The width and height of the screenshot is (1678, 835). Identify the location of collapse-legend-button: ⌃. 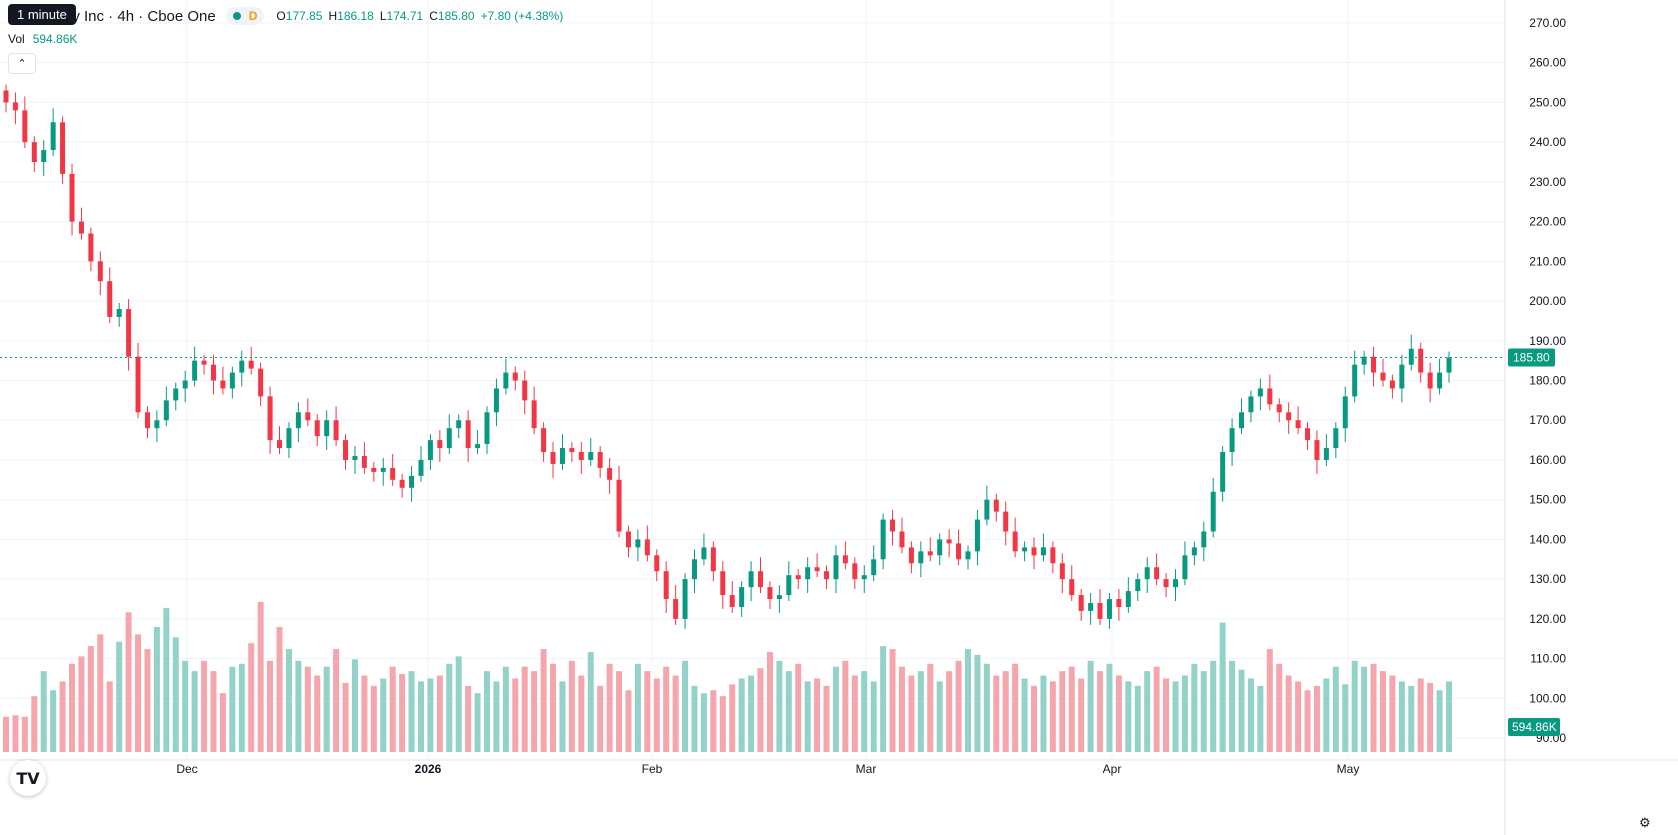
(22, 63).